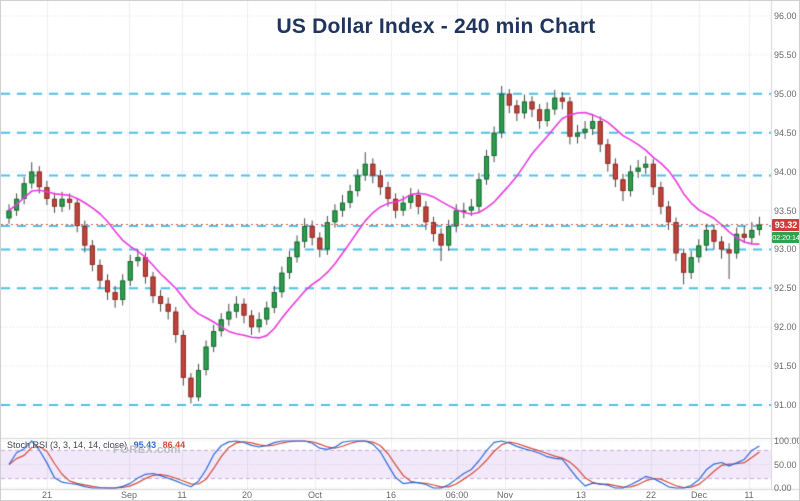 Image resolution: width=800 pixels, height=501 pixels. Describe the element at coordinates (27, 445) in the screenshot. I see `indicator-name: Stoch RSI` at that location.